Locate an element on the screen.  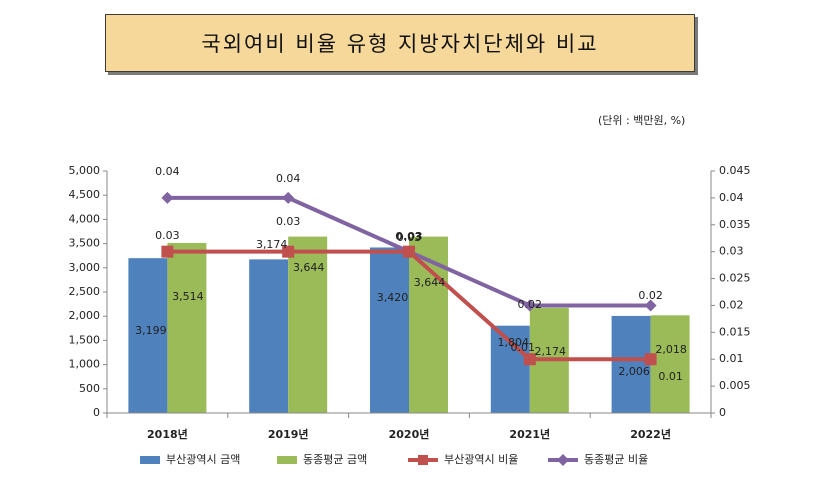
data-label-busan-amount-0: 3,199 is located at coordinates (151, 330).